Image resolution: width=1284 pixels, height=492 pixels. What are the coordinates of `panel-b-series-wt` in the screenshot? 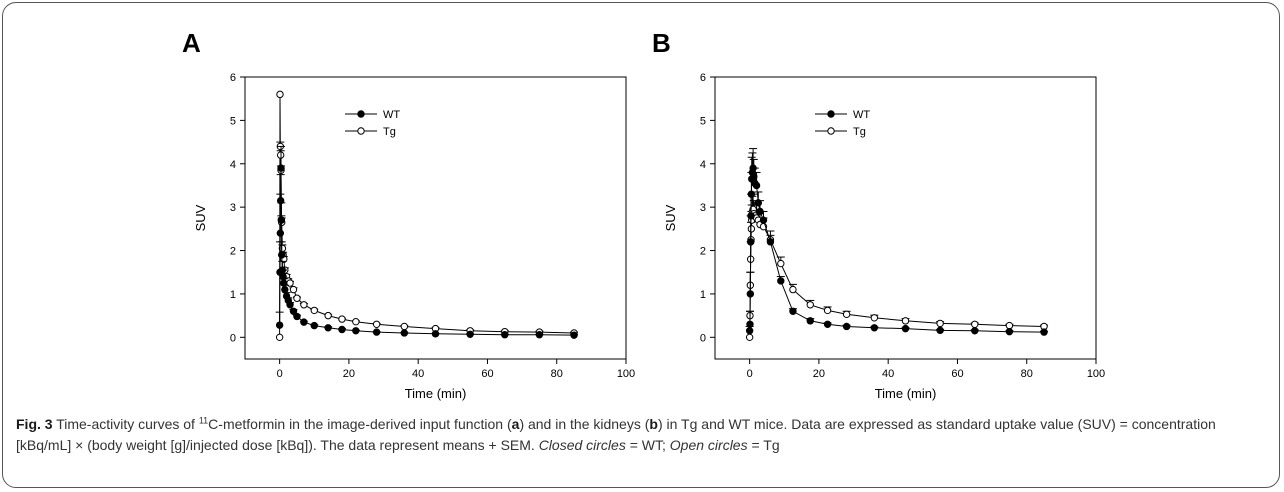 It's located at (897, 242).